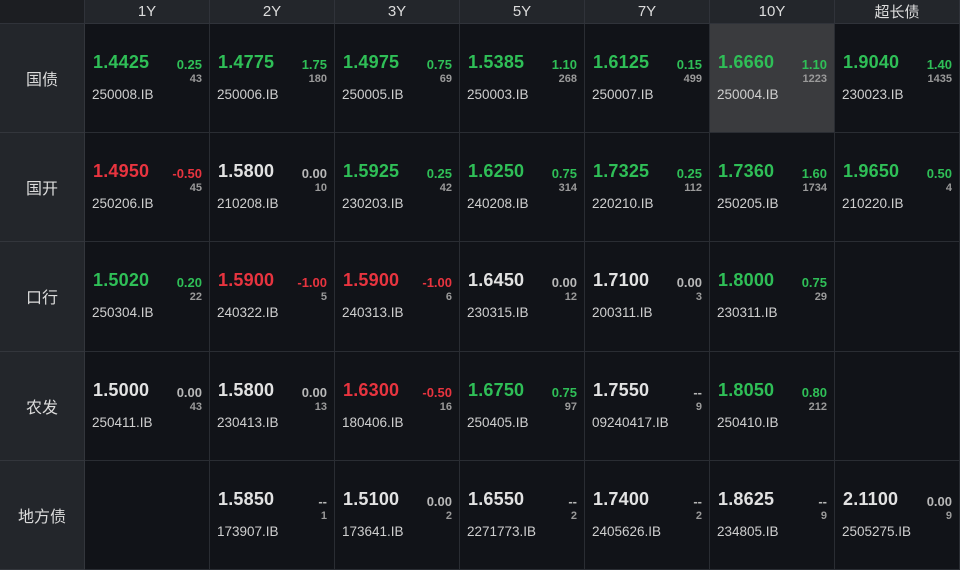  Describe the element at coordinates (621, 62) in the screenshot. I see `yield-value: 1.6125` at that location.